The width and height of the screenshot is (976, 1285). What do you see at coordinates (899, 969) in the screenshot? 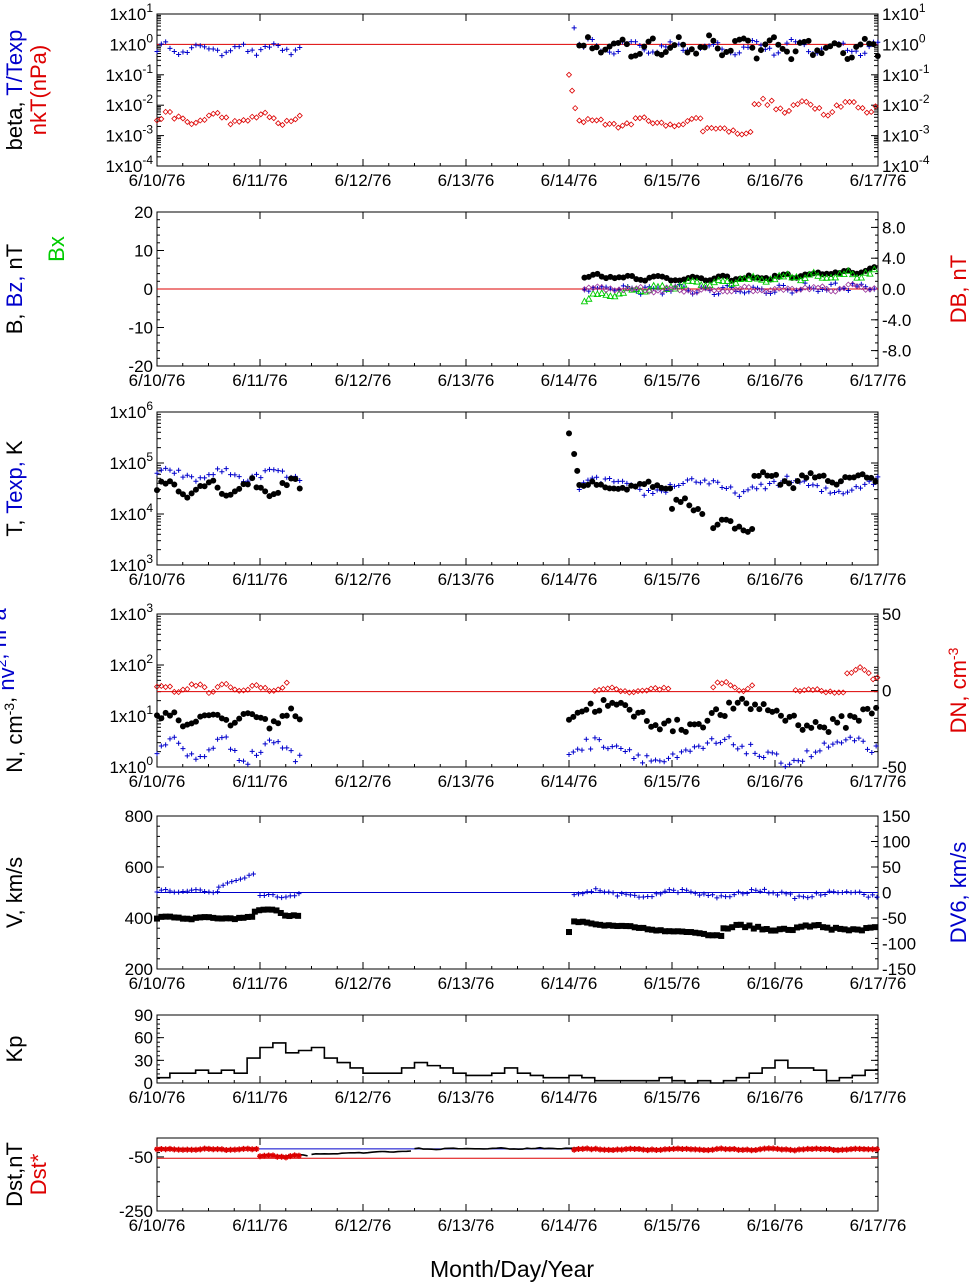
I see `y2-tick-label: -150` at bounding box center [899, 969].